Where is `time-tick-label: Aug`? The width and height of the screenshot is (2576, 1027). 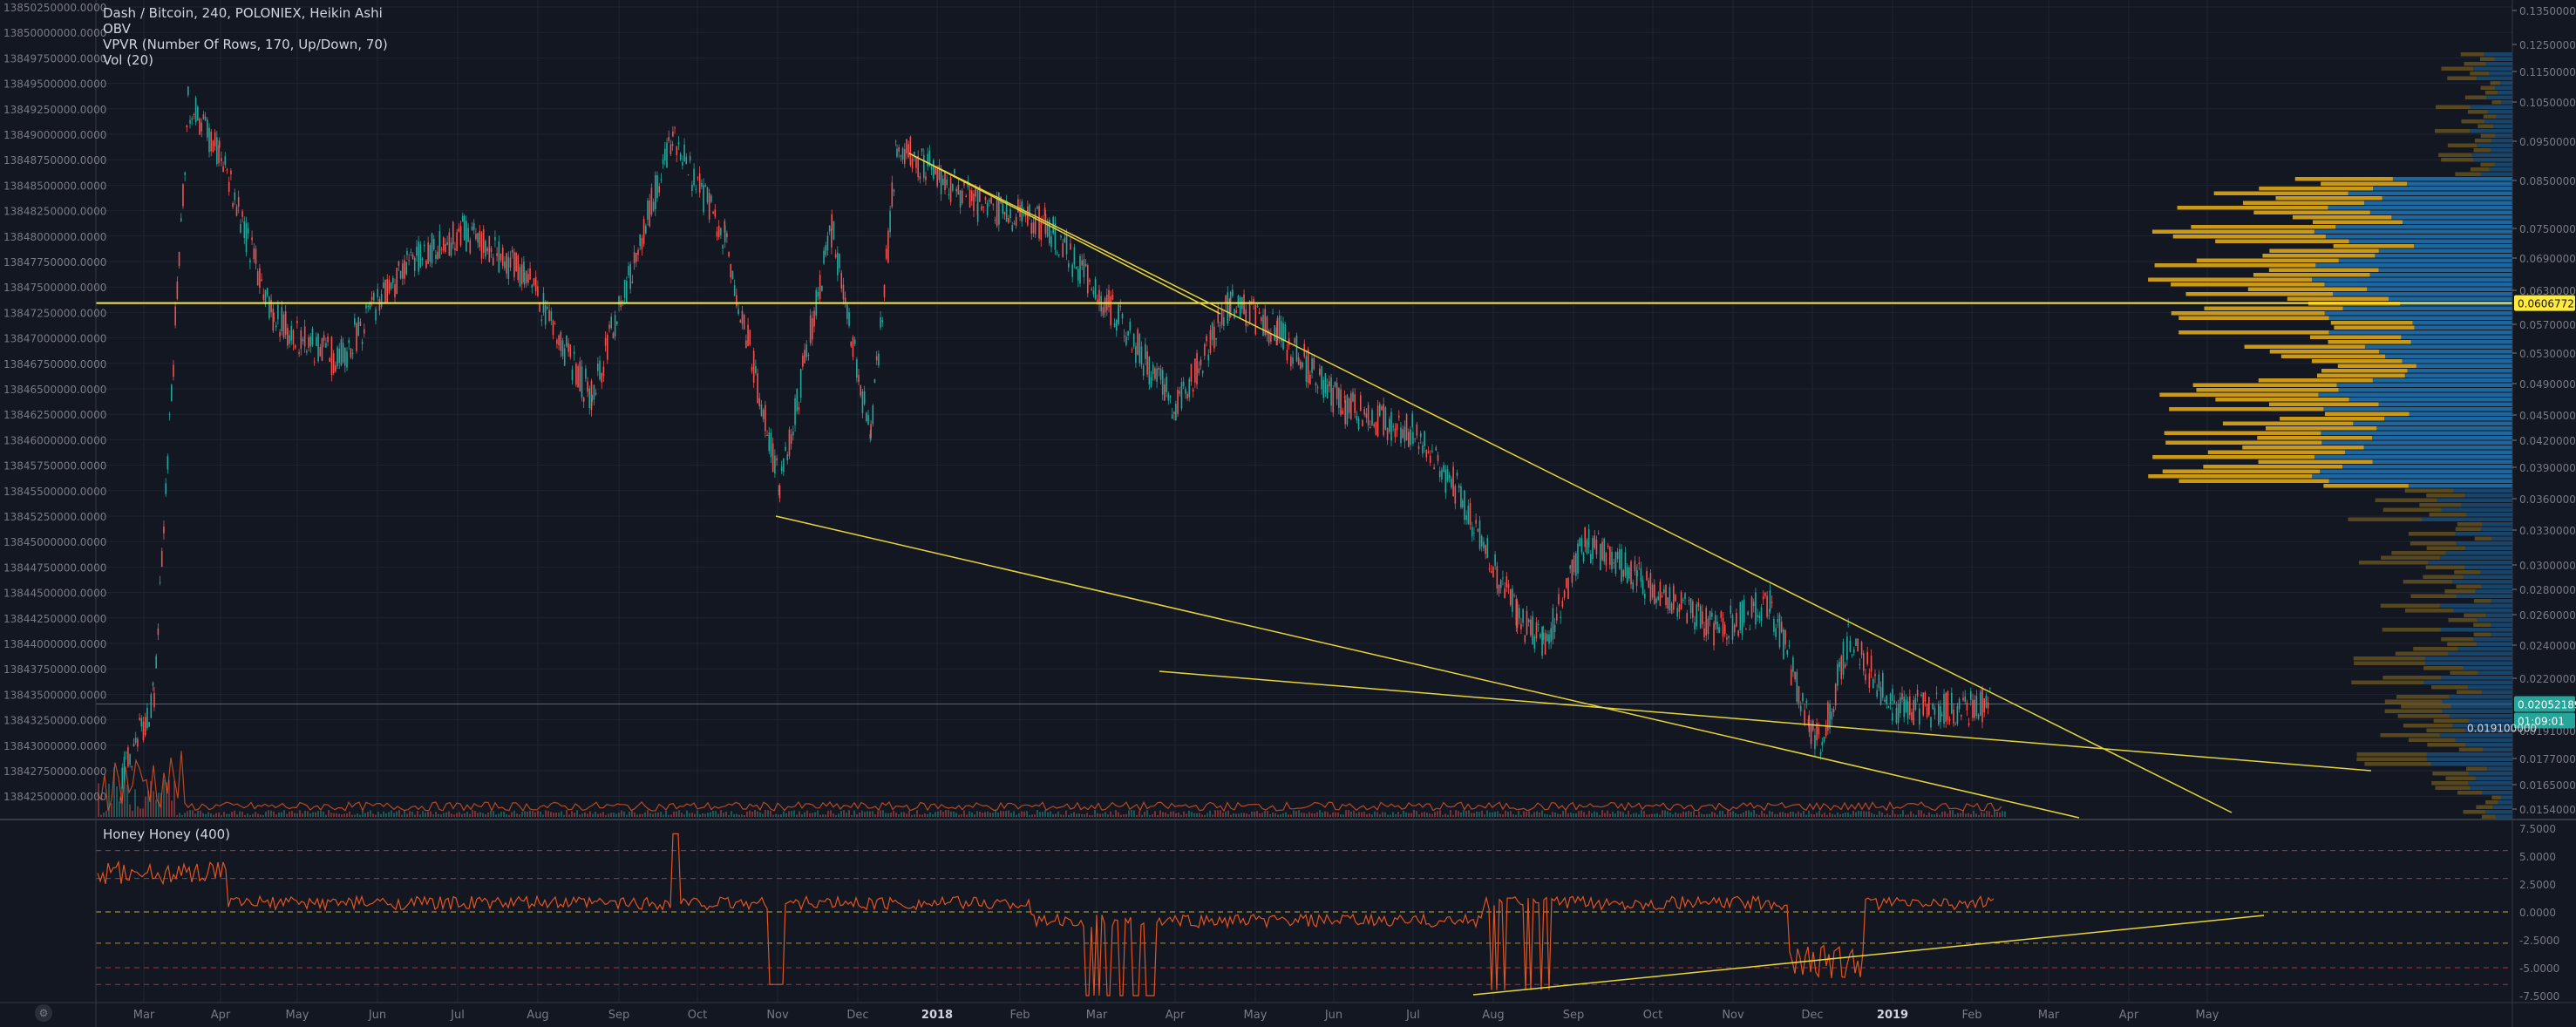
time-tick-label: Aug is located at coordinates (1493, 1015).